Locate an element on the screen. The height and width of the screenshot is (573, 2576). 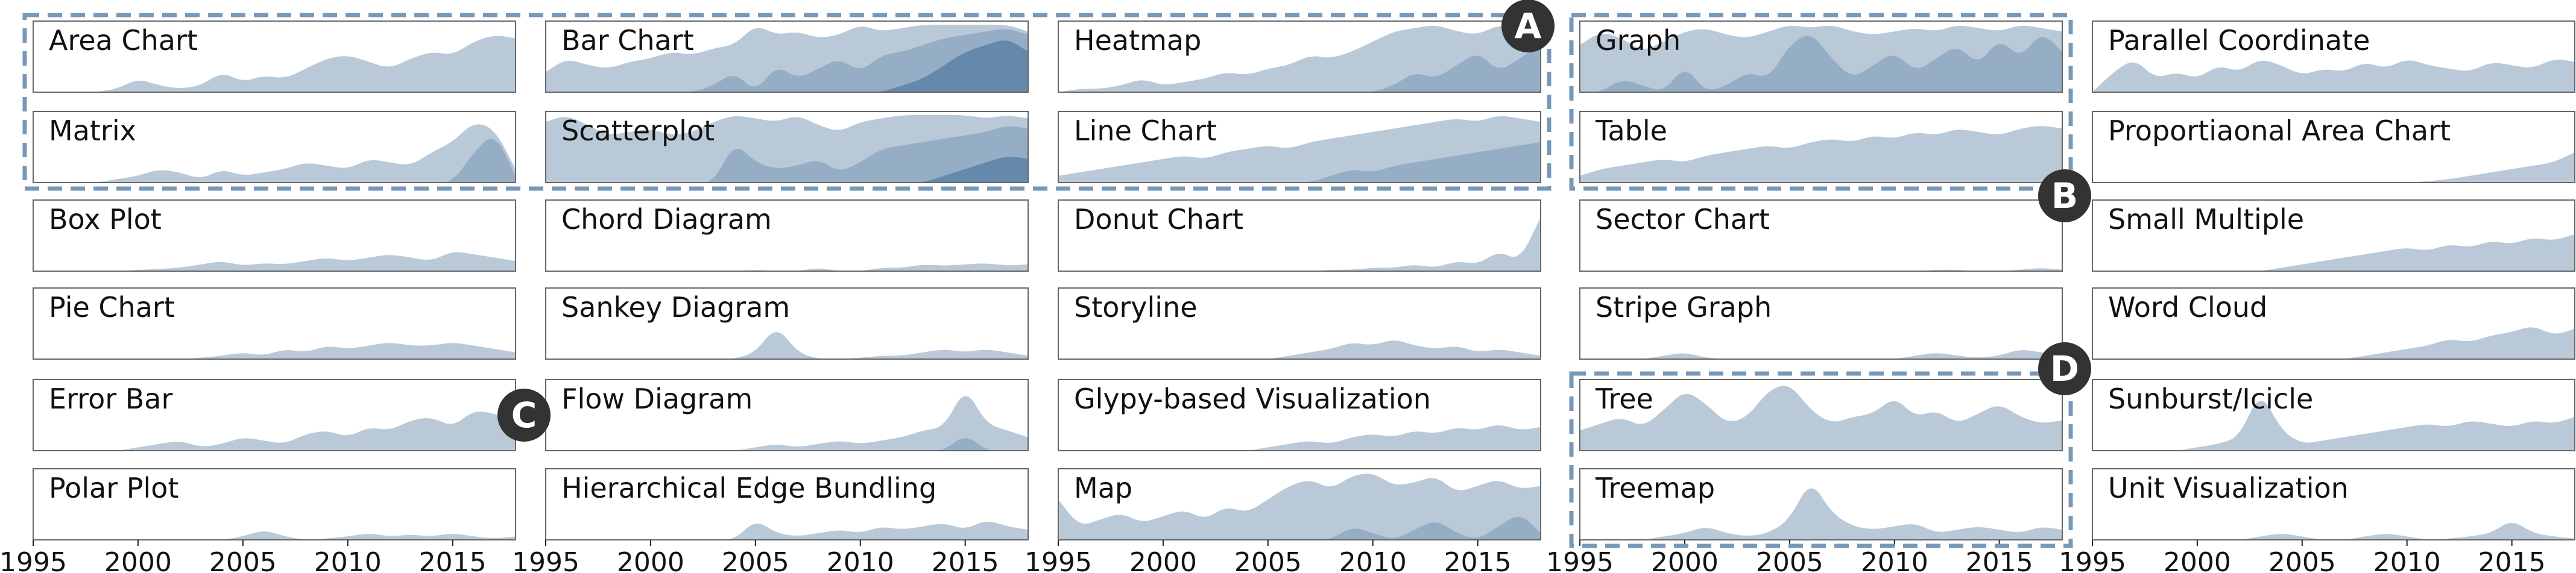
panel-scatterplot: Scatterplot is located at coordinates (787, 147).